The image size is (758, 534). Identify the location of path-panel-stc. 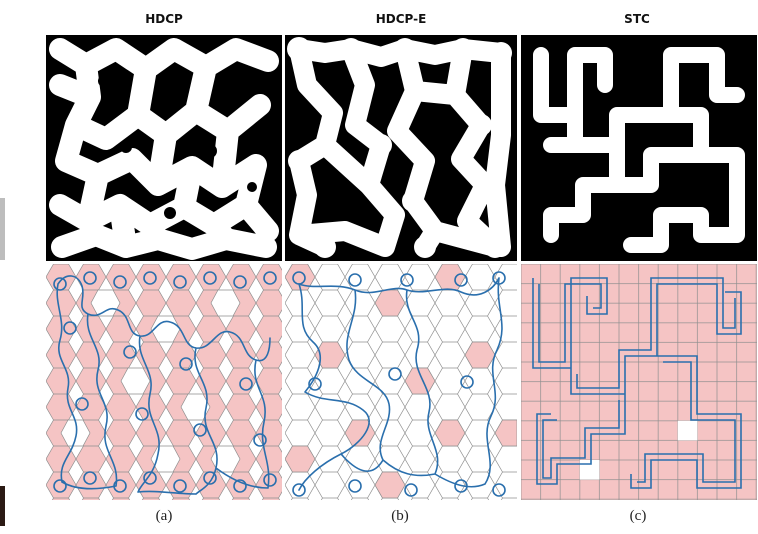
(639, 382).